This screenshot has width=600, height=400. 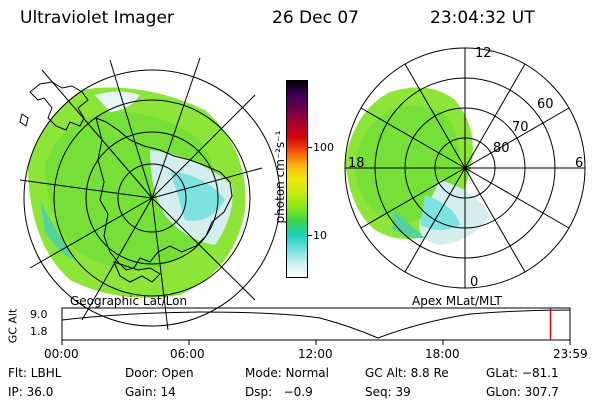 What do you see at coordinates (522, 373) in the screenshot?
I see `status-glat: GLat: −81.1` at bounding box center [522, 373].